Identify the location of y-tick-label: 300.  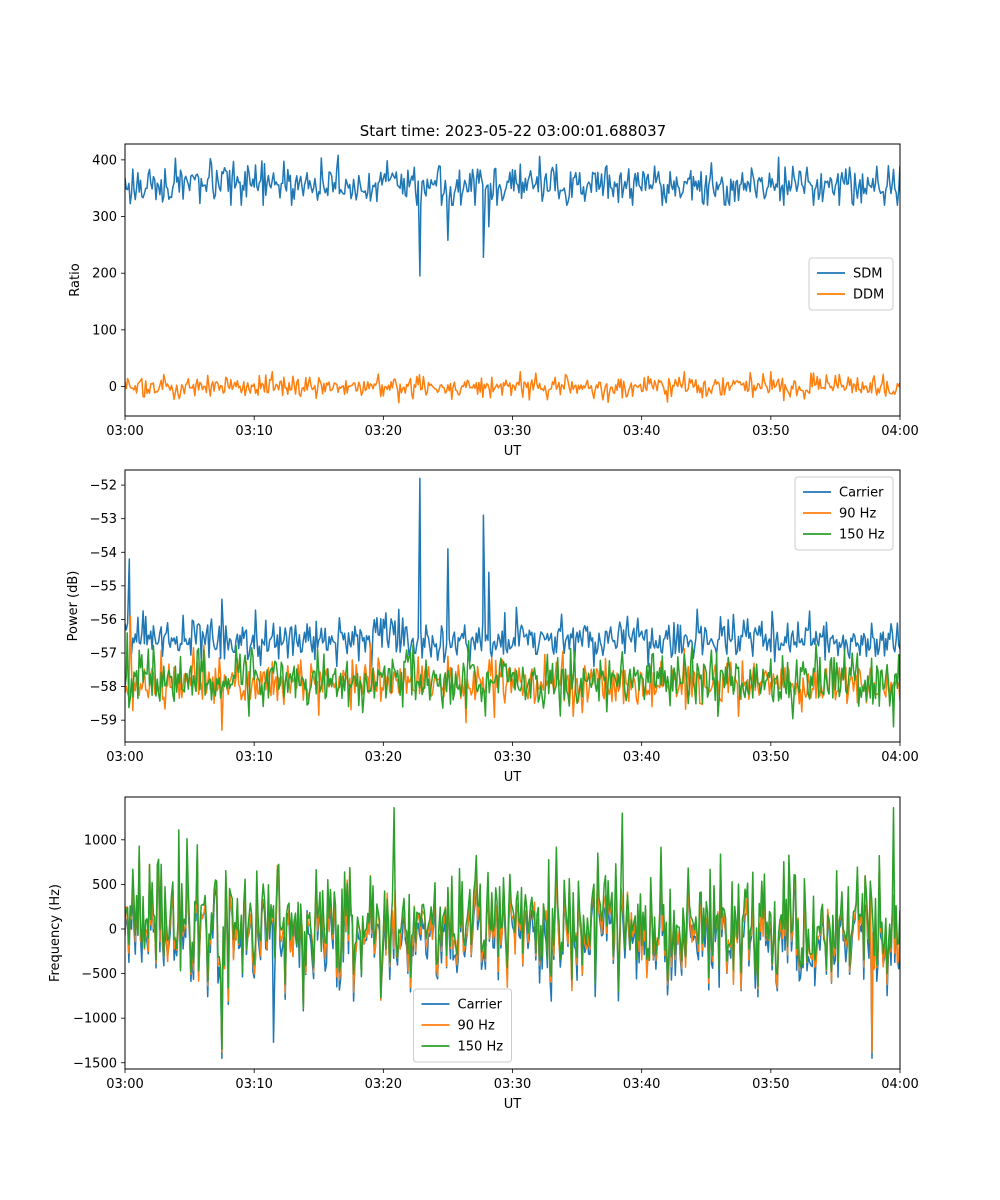
(104, 217).